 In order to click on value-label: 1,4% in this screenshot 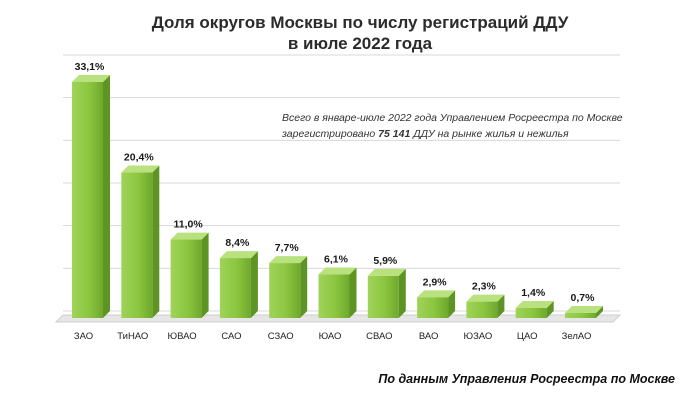, I will do `click(533, 293)`.